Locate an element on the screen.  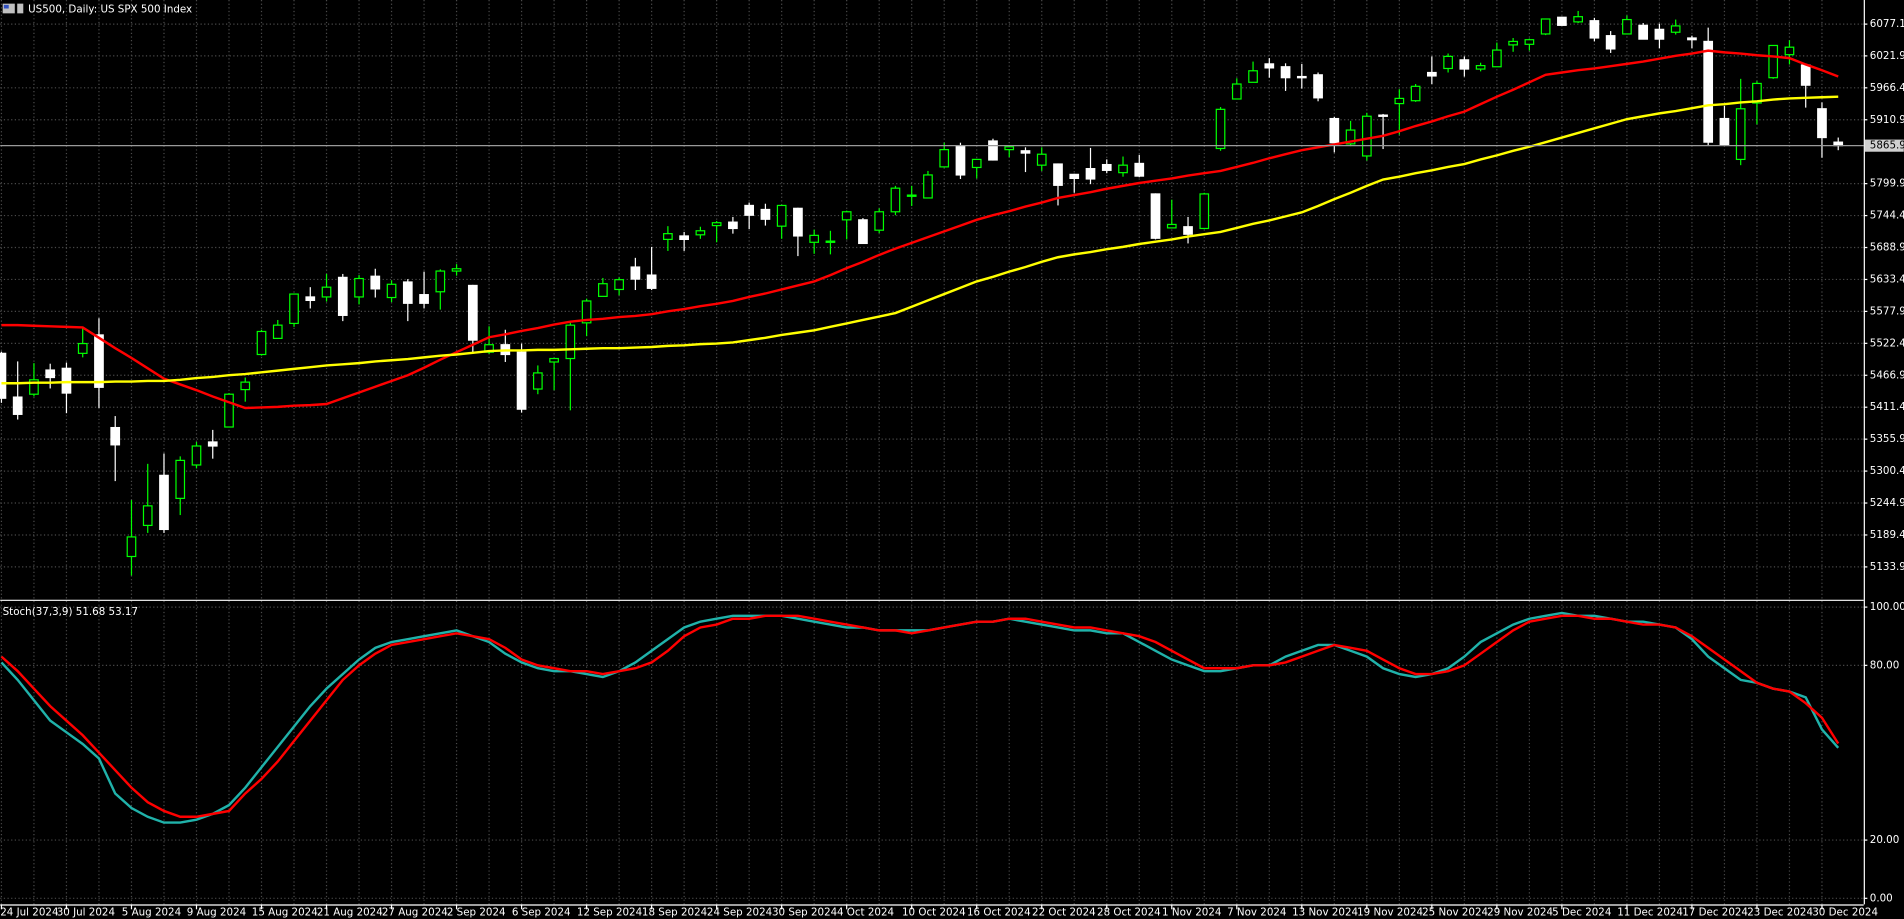
indicator-title: Stoch(37,3,9) 51.68 53.17 is located at coordinates (70, 612).